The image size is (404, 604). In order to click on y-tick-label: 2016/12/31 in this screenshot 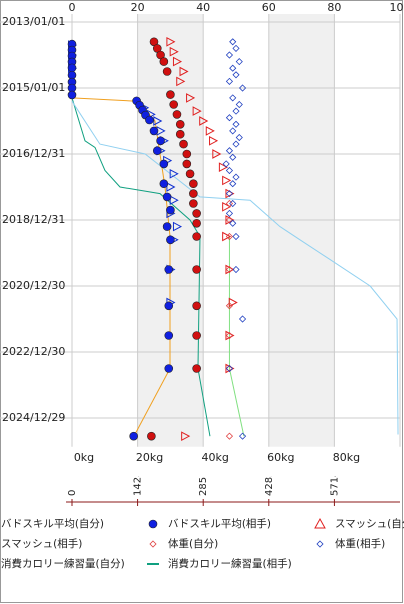, I will do `click(33, 153)`.